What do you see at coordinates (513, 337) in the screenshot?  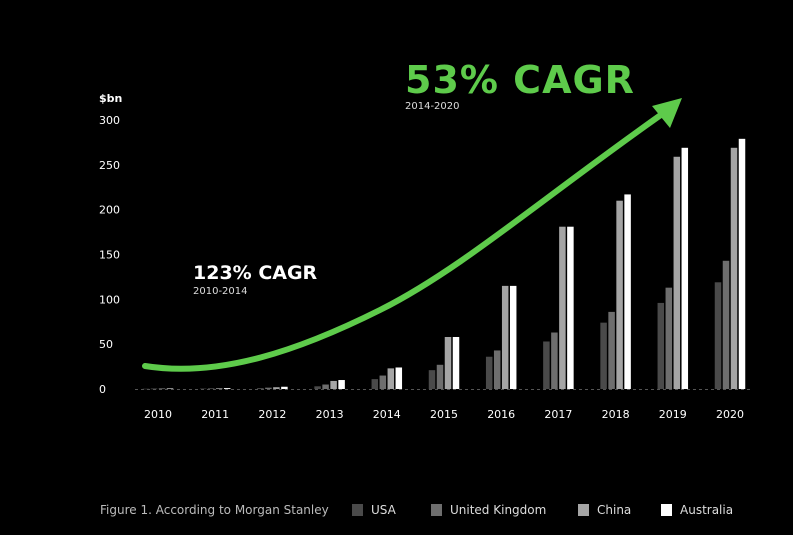 I see `bar-australia-2016` at bounding box center [513, 337].